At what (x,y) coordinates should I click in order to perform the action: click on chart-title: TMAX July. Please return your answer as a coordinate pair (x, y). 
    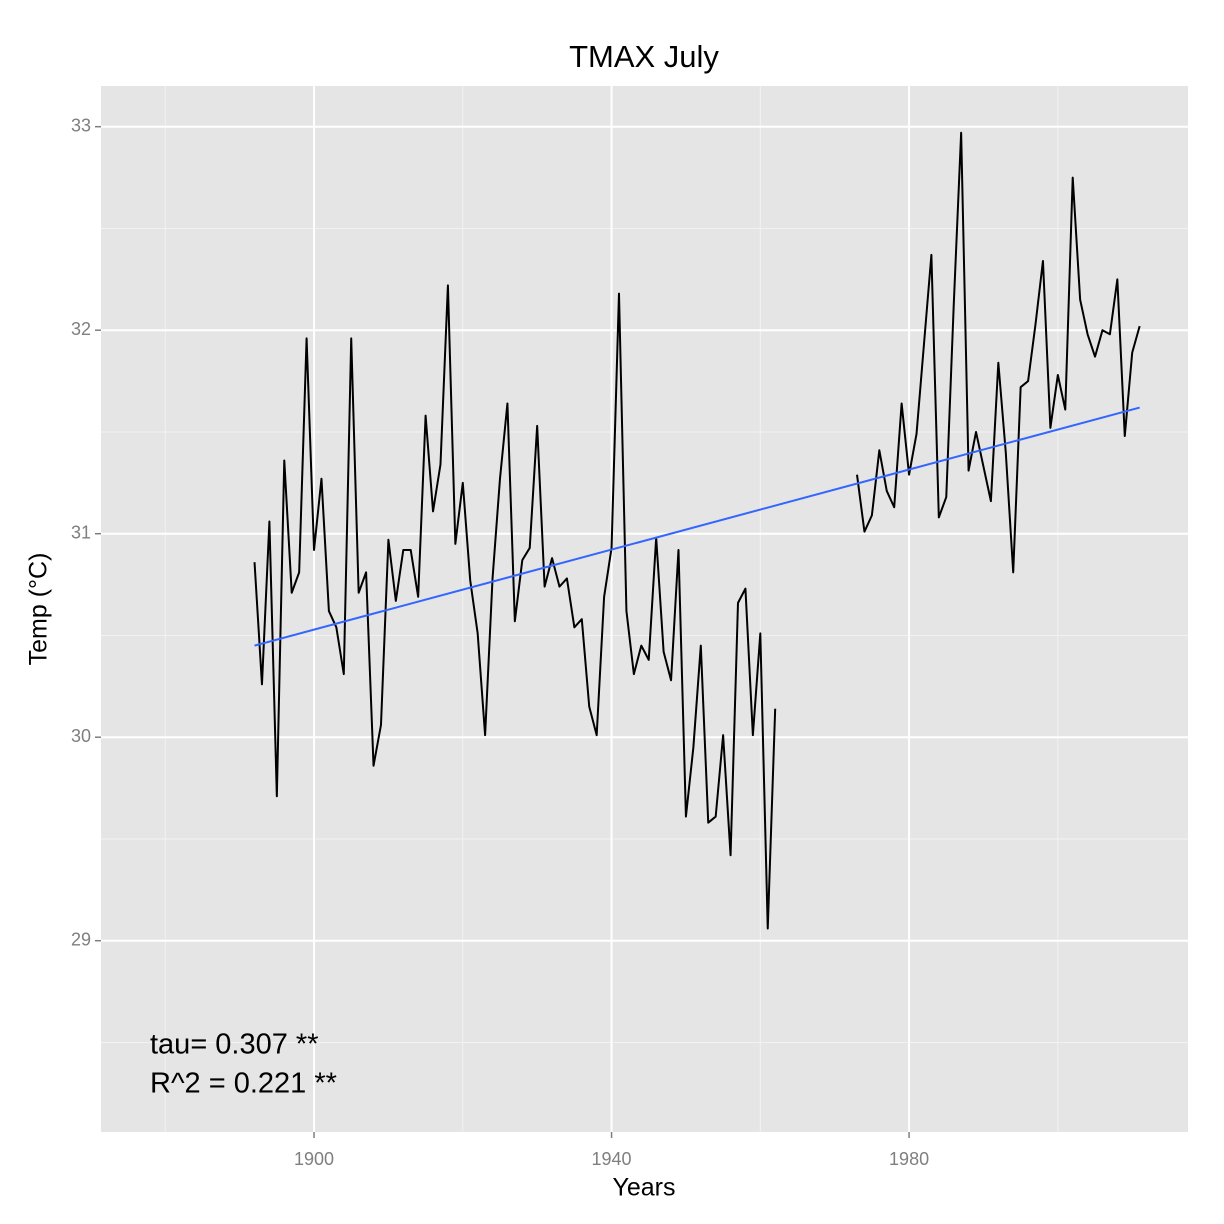
    Looking at the image, I should click on (644, 56).